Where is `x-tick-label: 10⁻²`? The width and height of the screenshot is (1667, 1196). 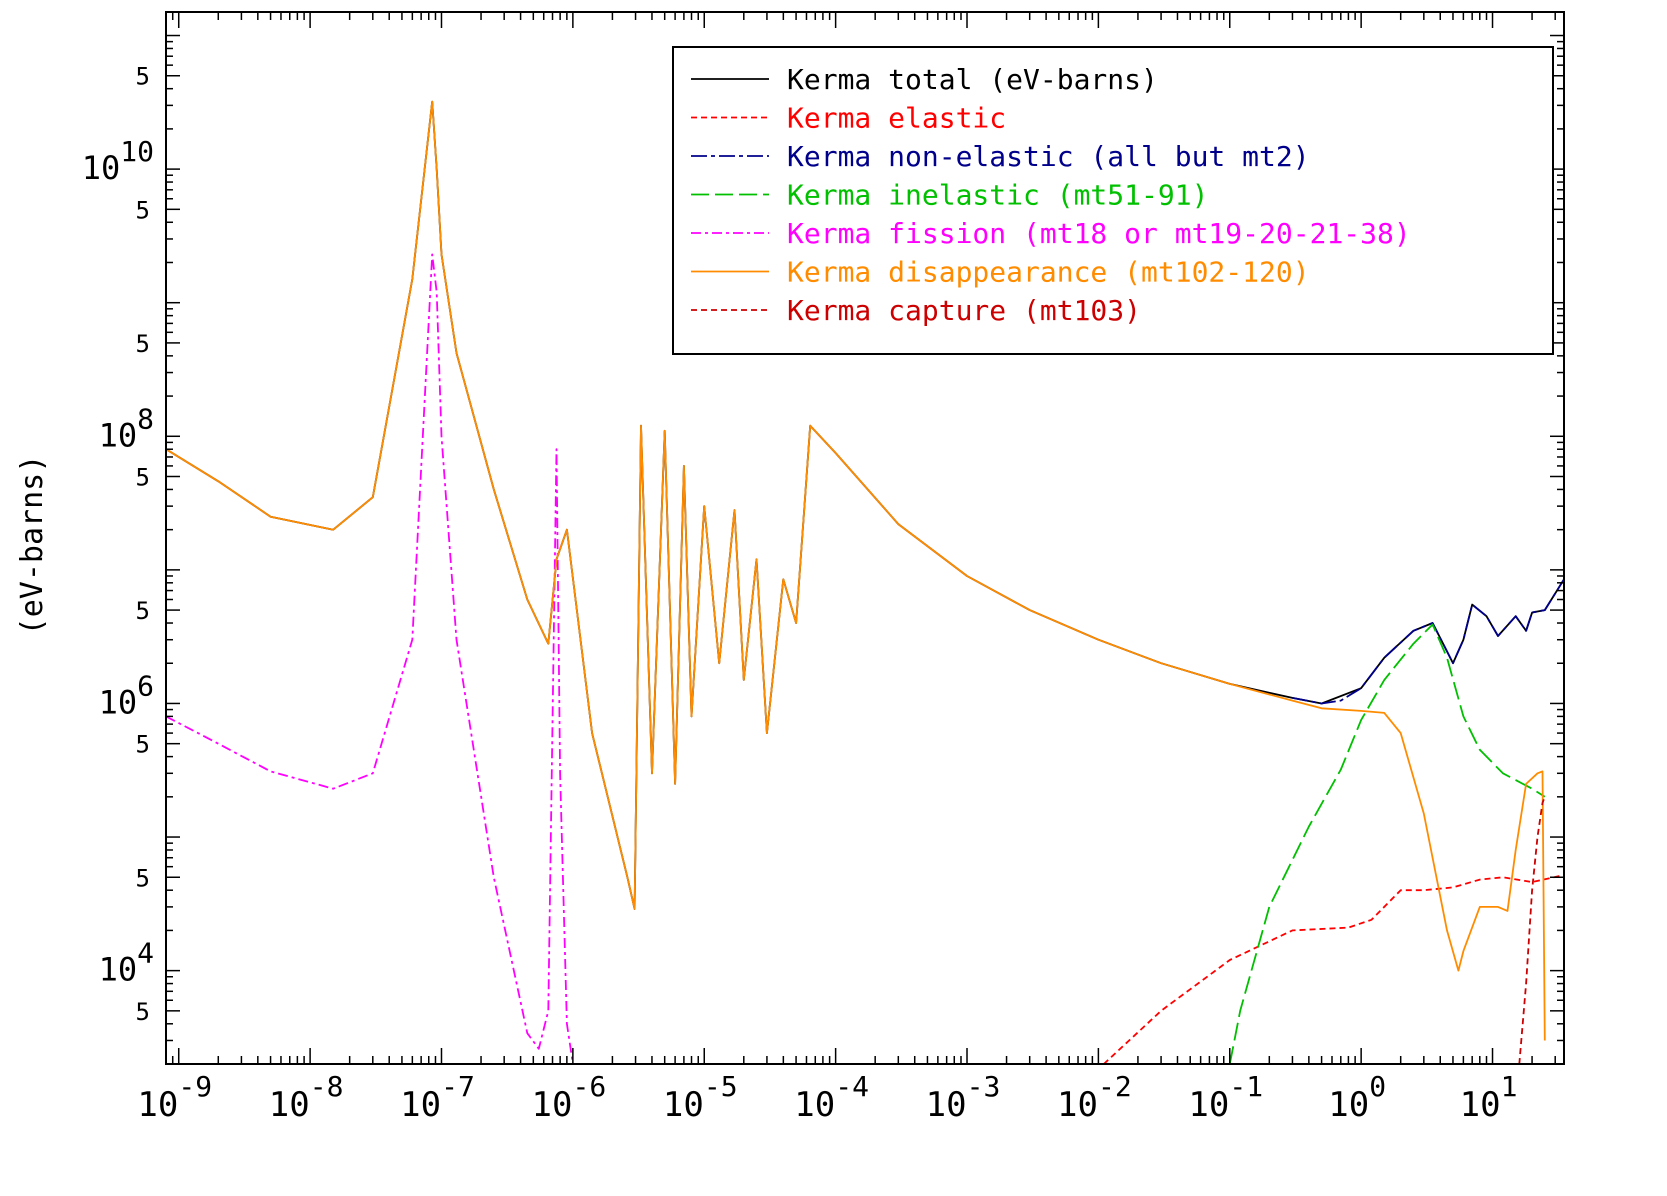
x-tick-label: 10⁻² is located at coordinates (1094, 1097).